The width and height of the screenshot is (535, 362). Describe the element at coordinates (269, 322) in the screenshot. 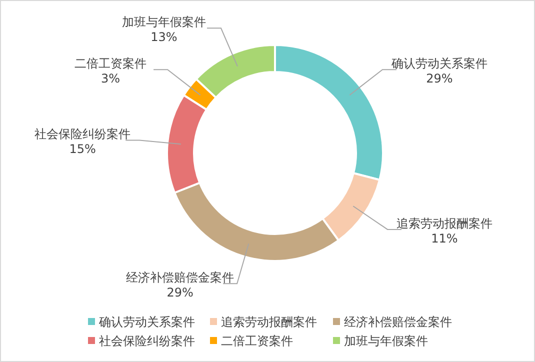

I see `legend-label: 追索劳动报酬案件` at that location.